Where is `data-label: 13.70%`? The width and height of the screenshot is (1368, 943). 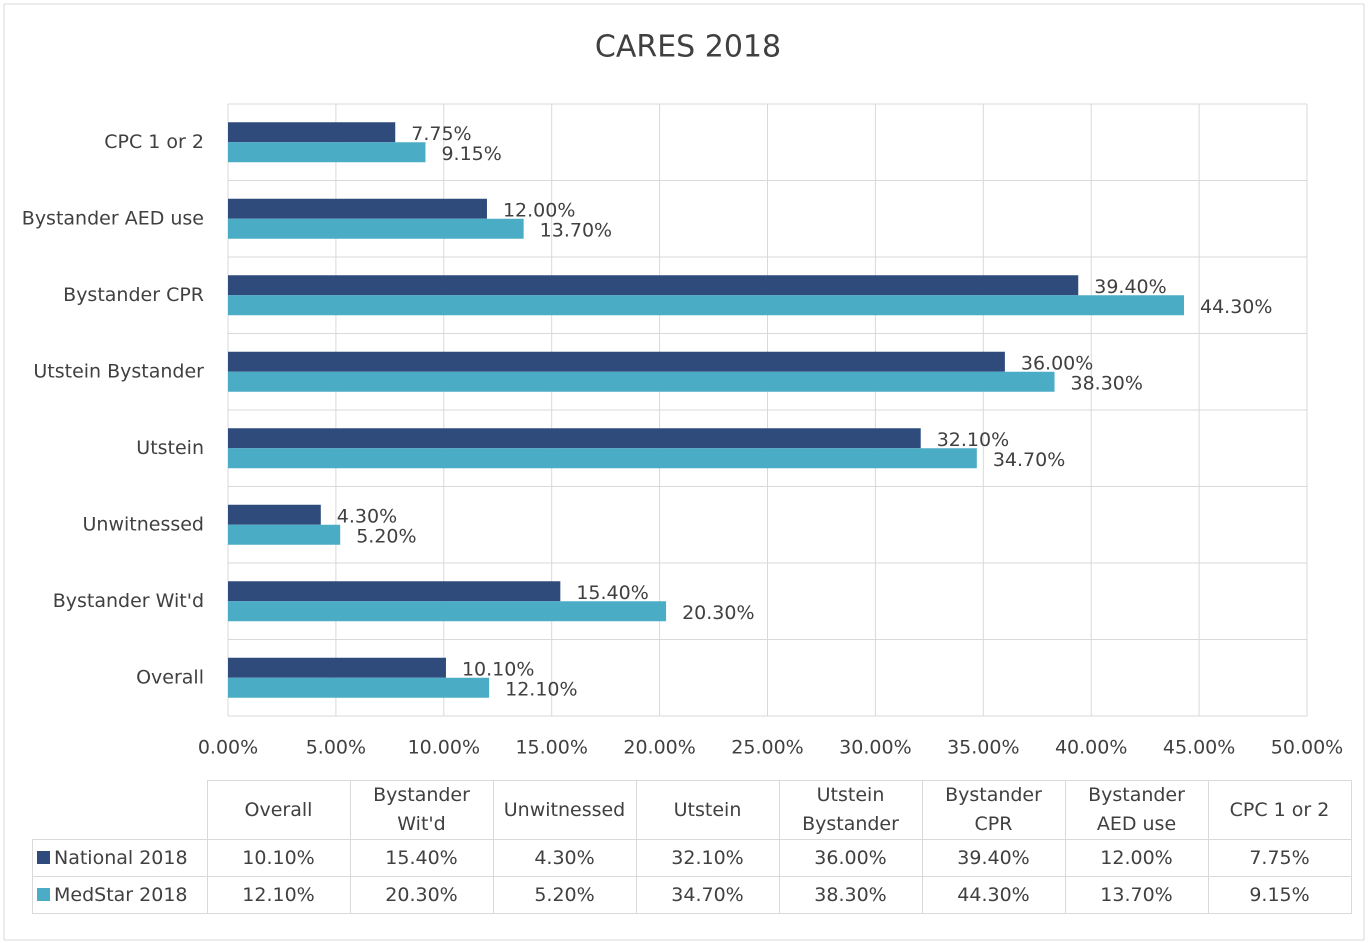
data-label: 13.70% is located at coordinates (576, 230).